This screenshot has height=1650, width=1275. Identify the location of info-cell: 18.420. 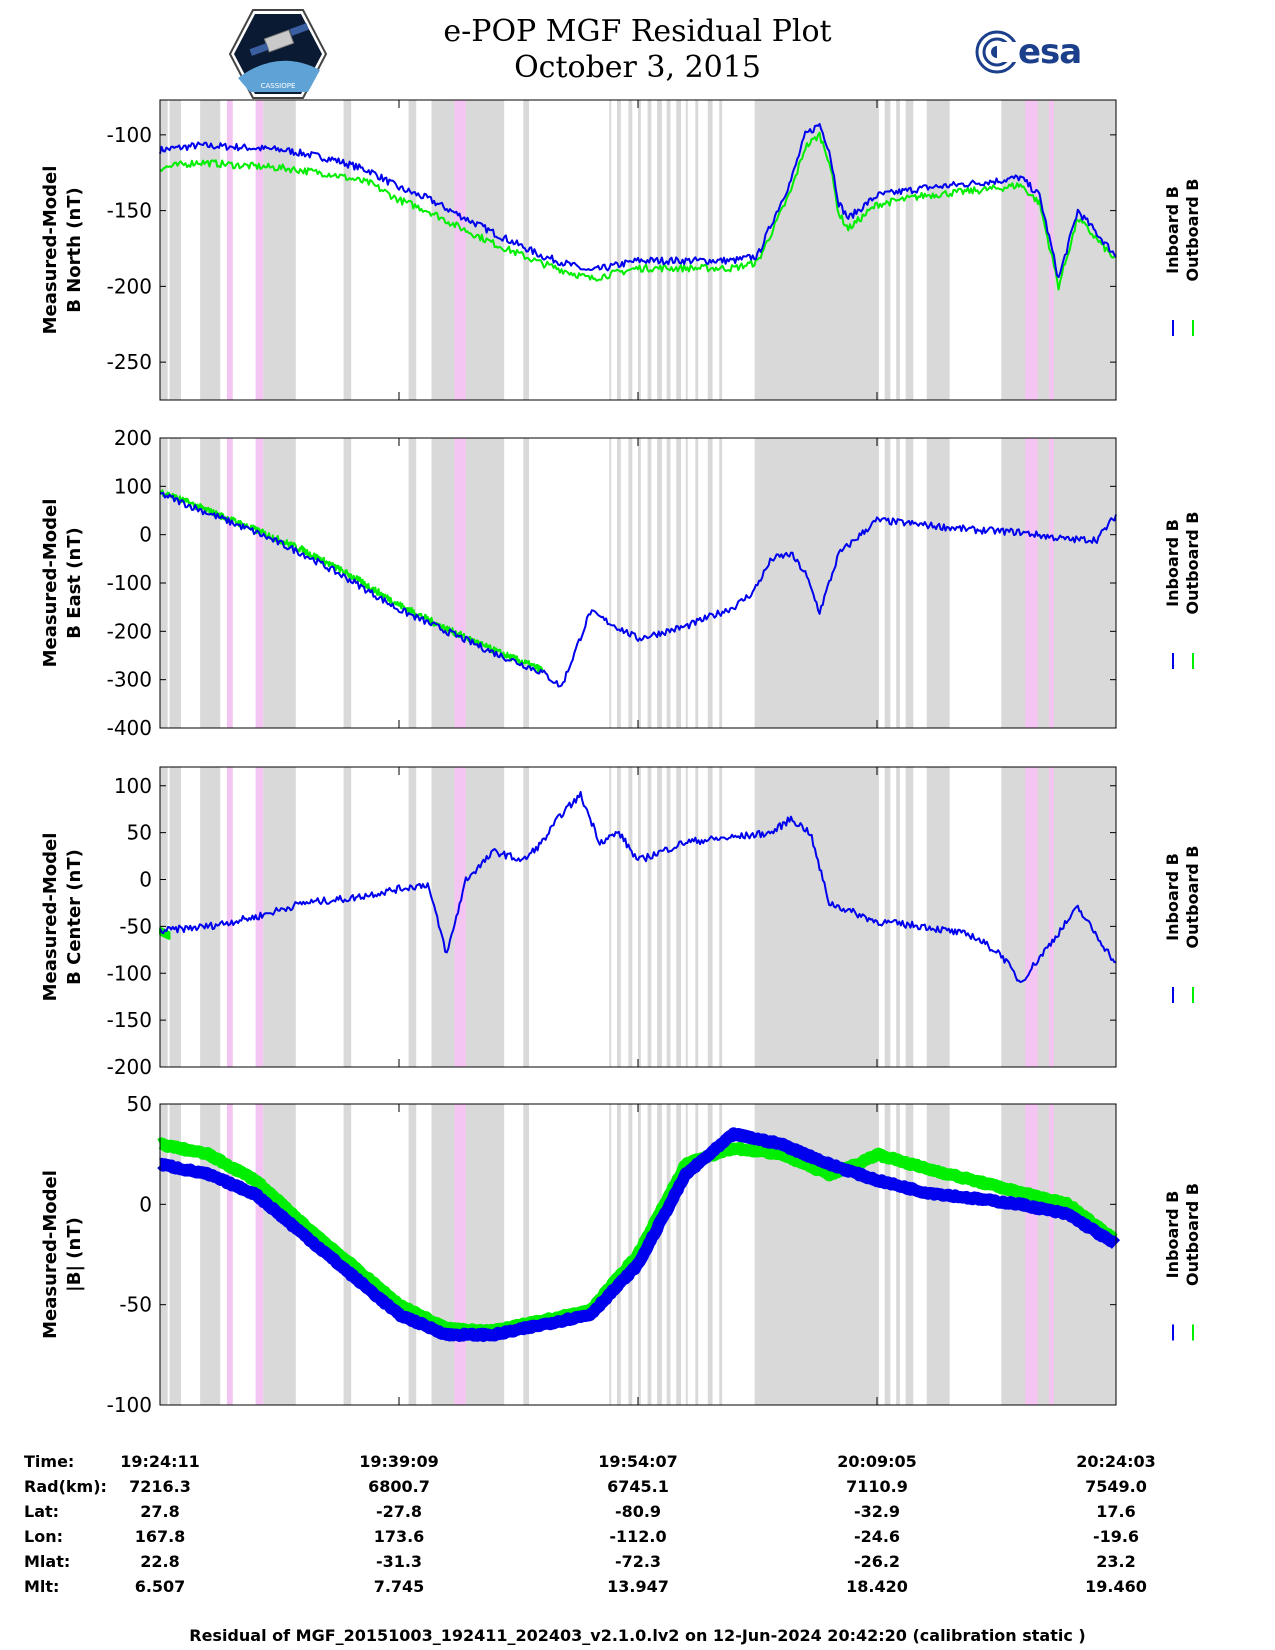
(877, 1586).